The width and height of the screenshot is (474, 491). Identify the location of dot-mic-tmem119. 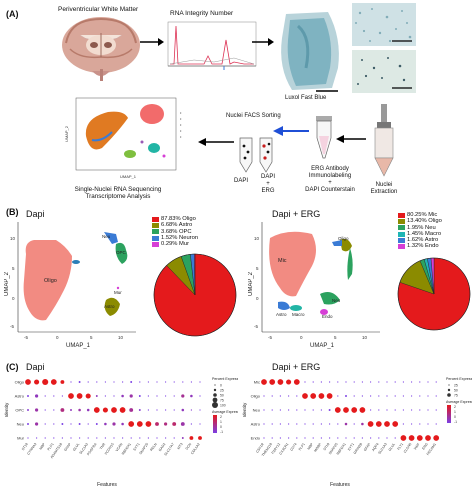
(272, 382).